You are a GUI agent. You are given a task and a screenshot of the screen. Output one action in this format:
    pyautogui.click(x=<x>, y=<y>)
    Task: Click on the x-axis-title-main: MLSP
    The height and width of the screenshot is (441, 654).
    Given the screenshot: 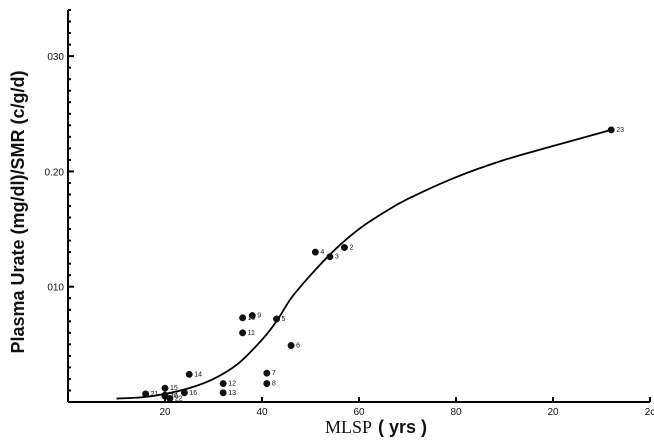 What is the action you would take?
    pyautogui.click(x=348, y=427)
    